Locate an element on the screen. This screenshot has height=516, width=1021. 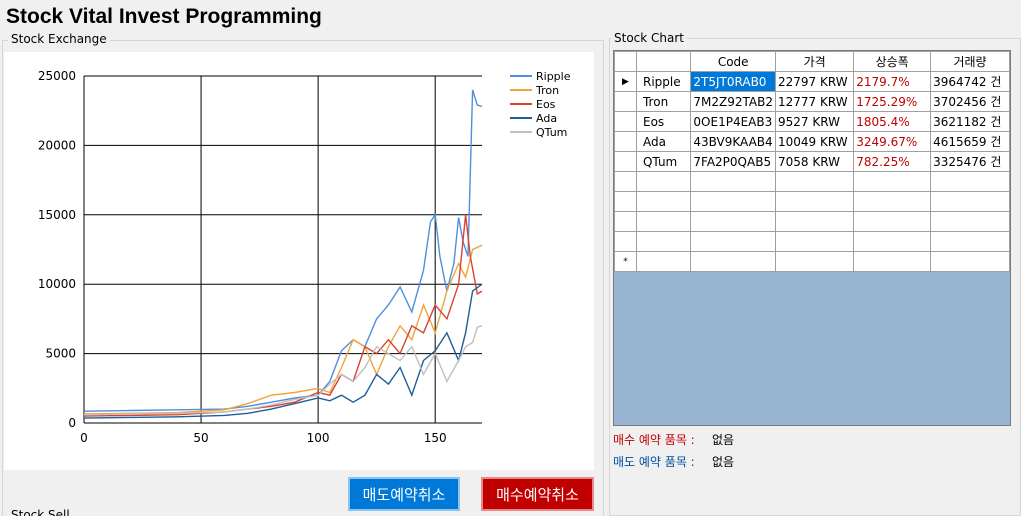
buy-reservation-label: 매수 예약 품목 : is located at coordinates (654, 440).